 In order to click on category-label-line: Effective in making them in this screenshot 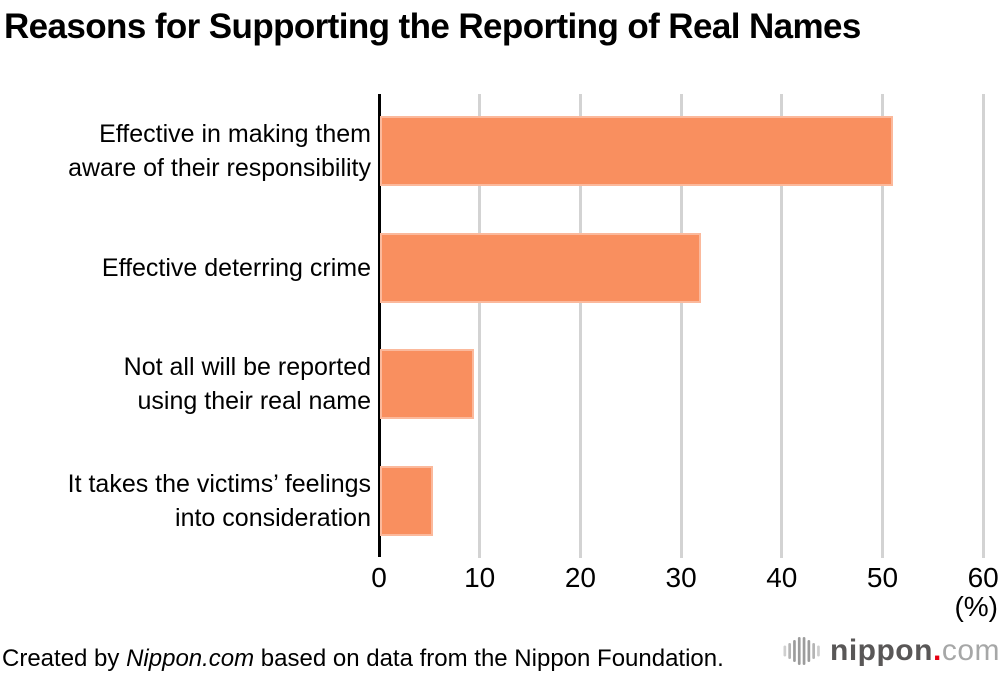, I will do `click(235, 134)`.